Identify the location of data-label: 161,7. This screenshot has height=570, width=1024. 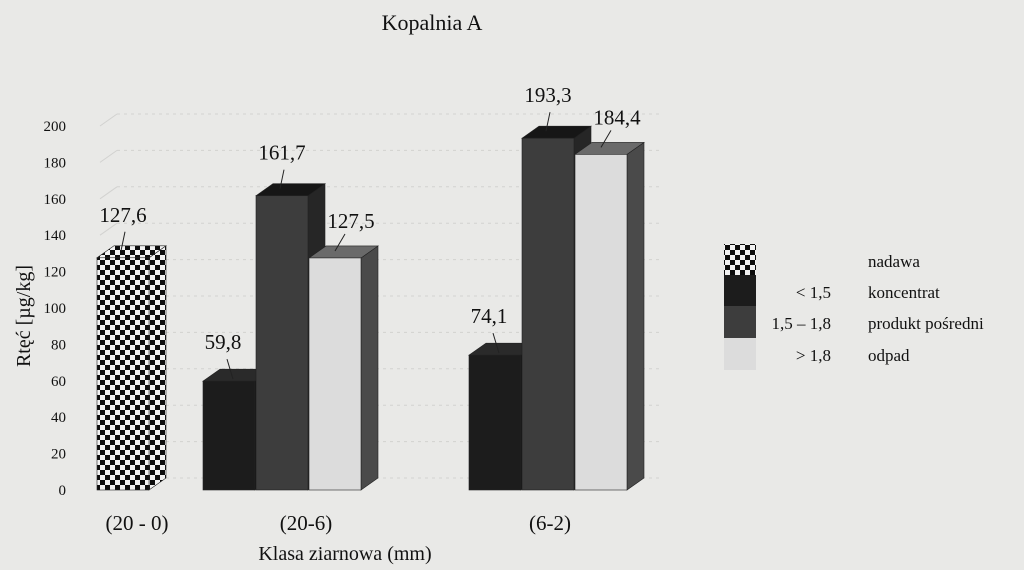
(281, 153).